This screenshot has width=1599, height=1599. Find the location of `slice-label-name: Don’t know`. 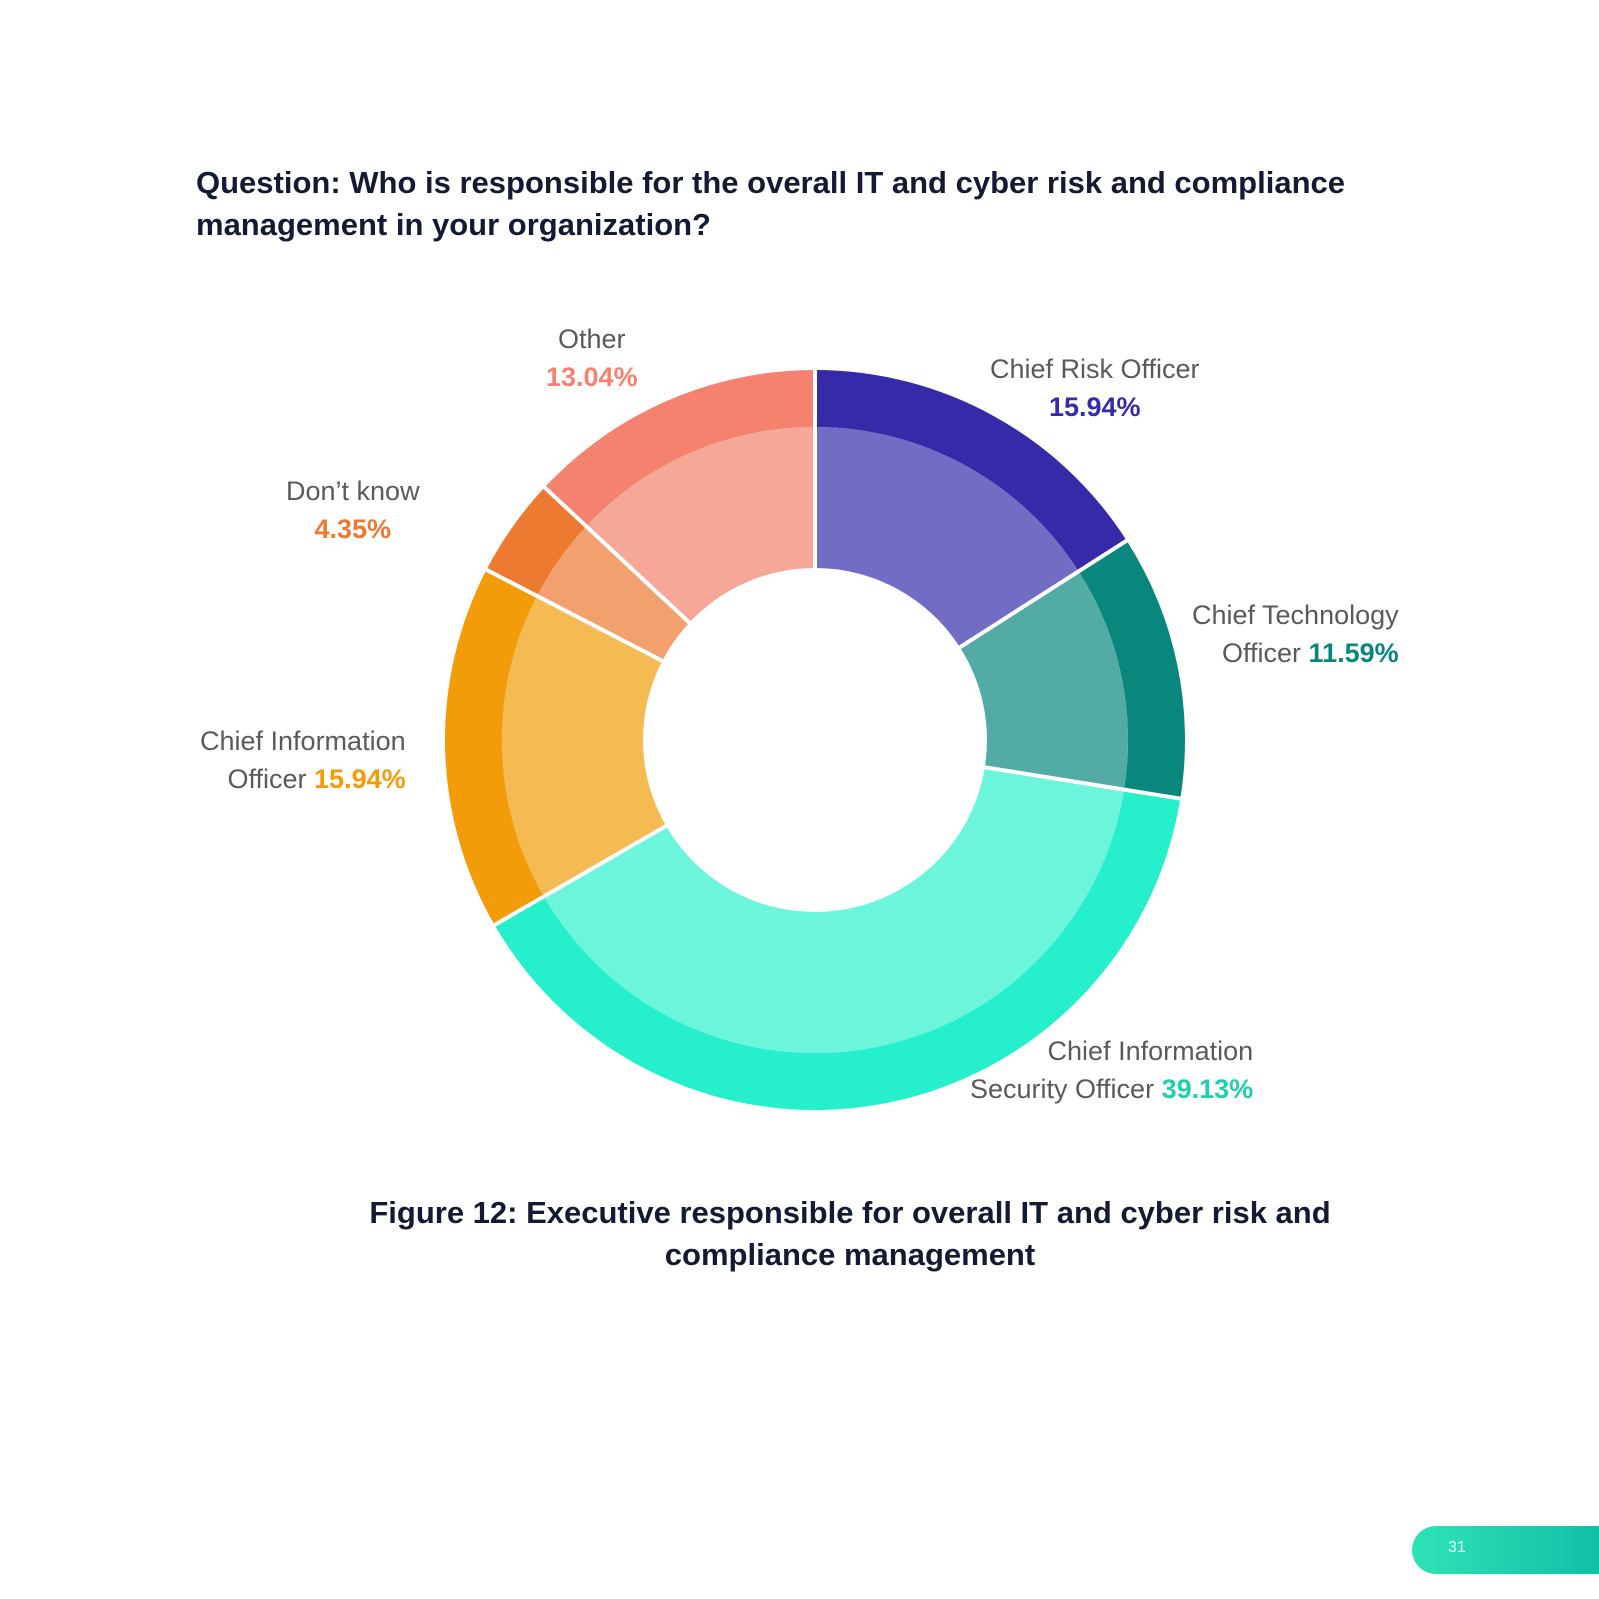

slice-label-name: Don’t know is located at coordinates (353, 491).